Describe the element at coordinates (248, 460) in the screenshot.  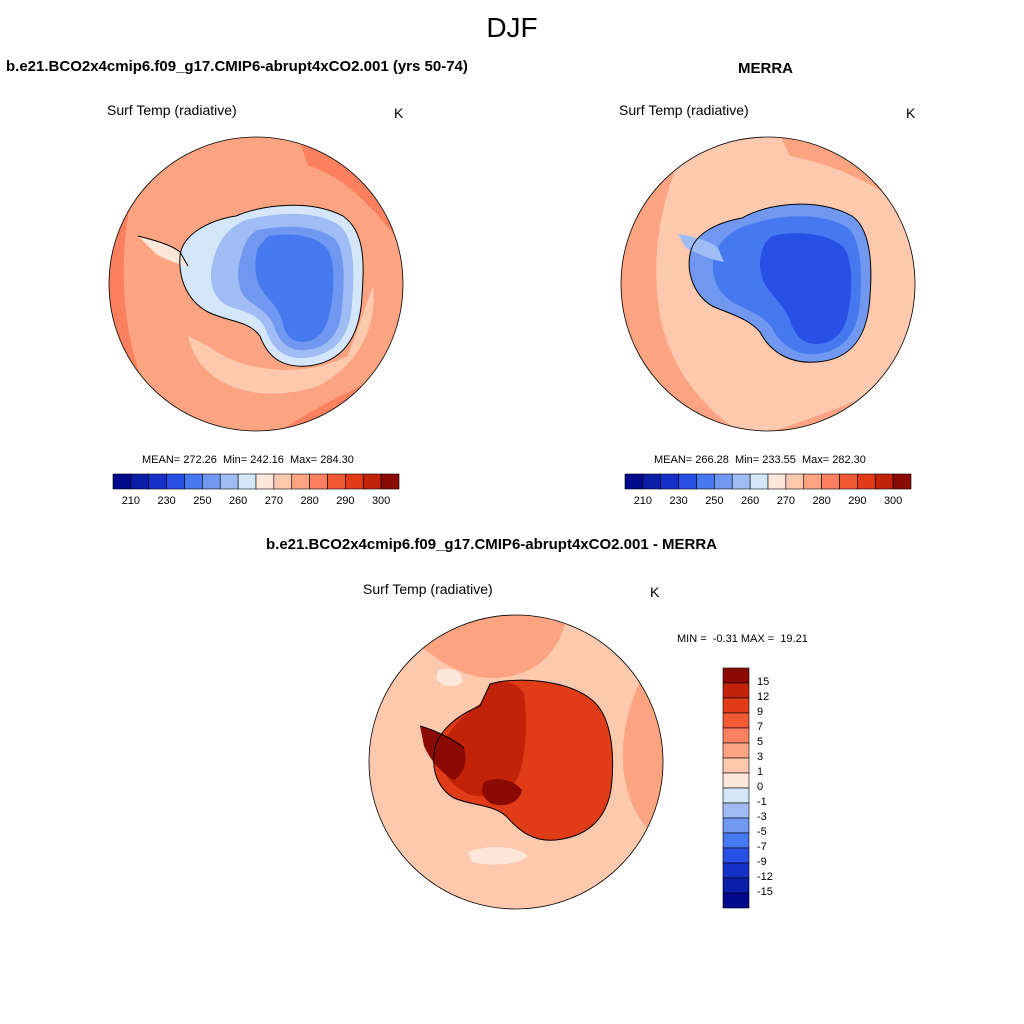
I see `left-stats: MEAN= 272.26 Min= 242.16 Max= 284.30` at that location.